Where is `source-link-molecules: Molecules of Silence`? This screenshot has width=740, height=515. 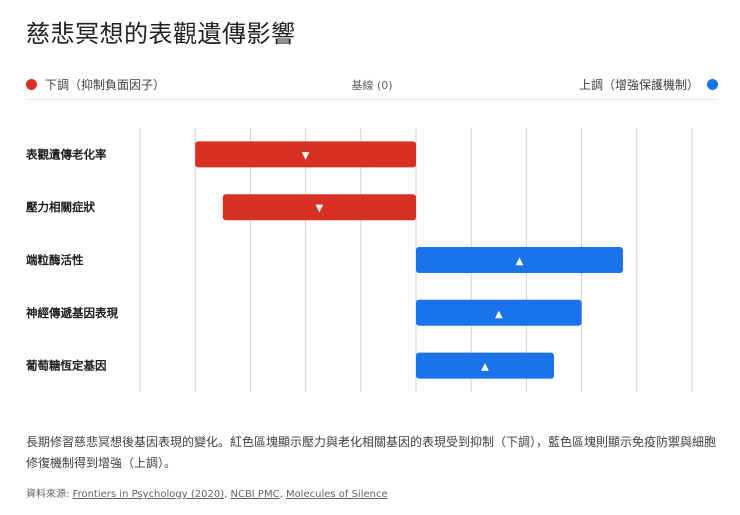 source-link-molecules: Molecules of Silence is located at coordinates (336, 494).